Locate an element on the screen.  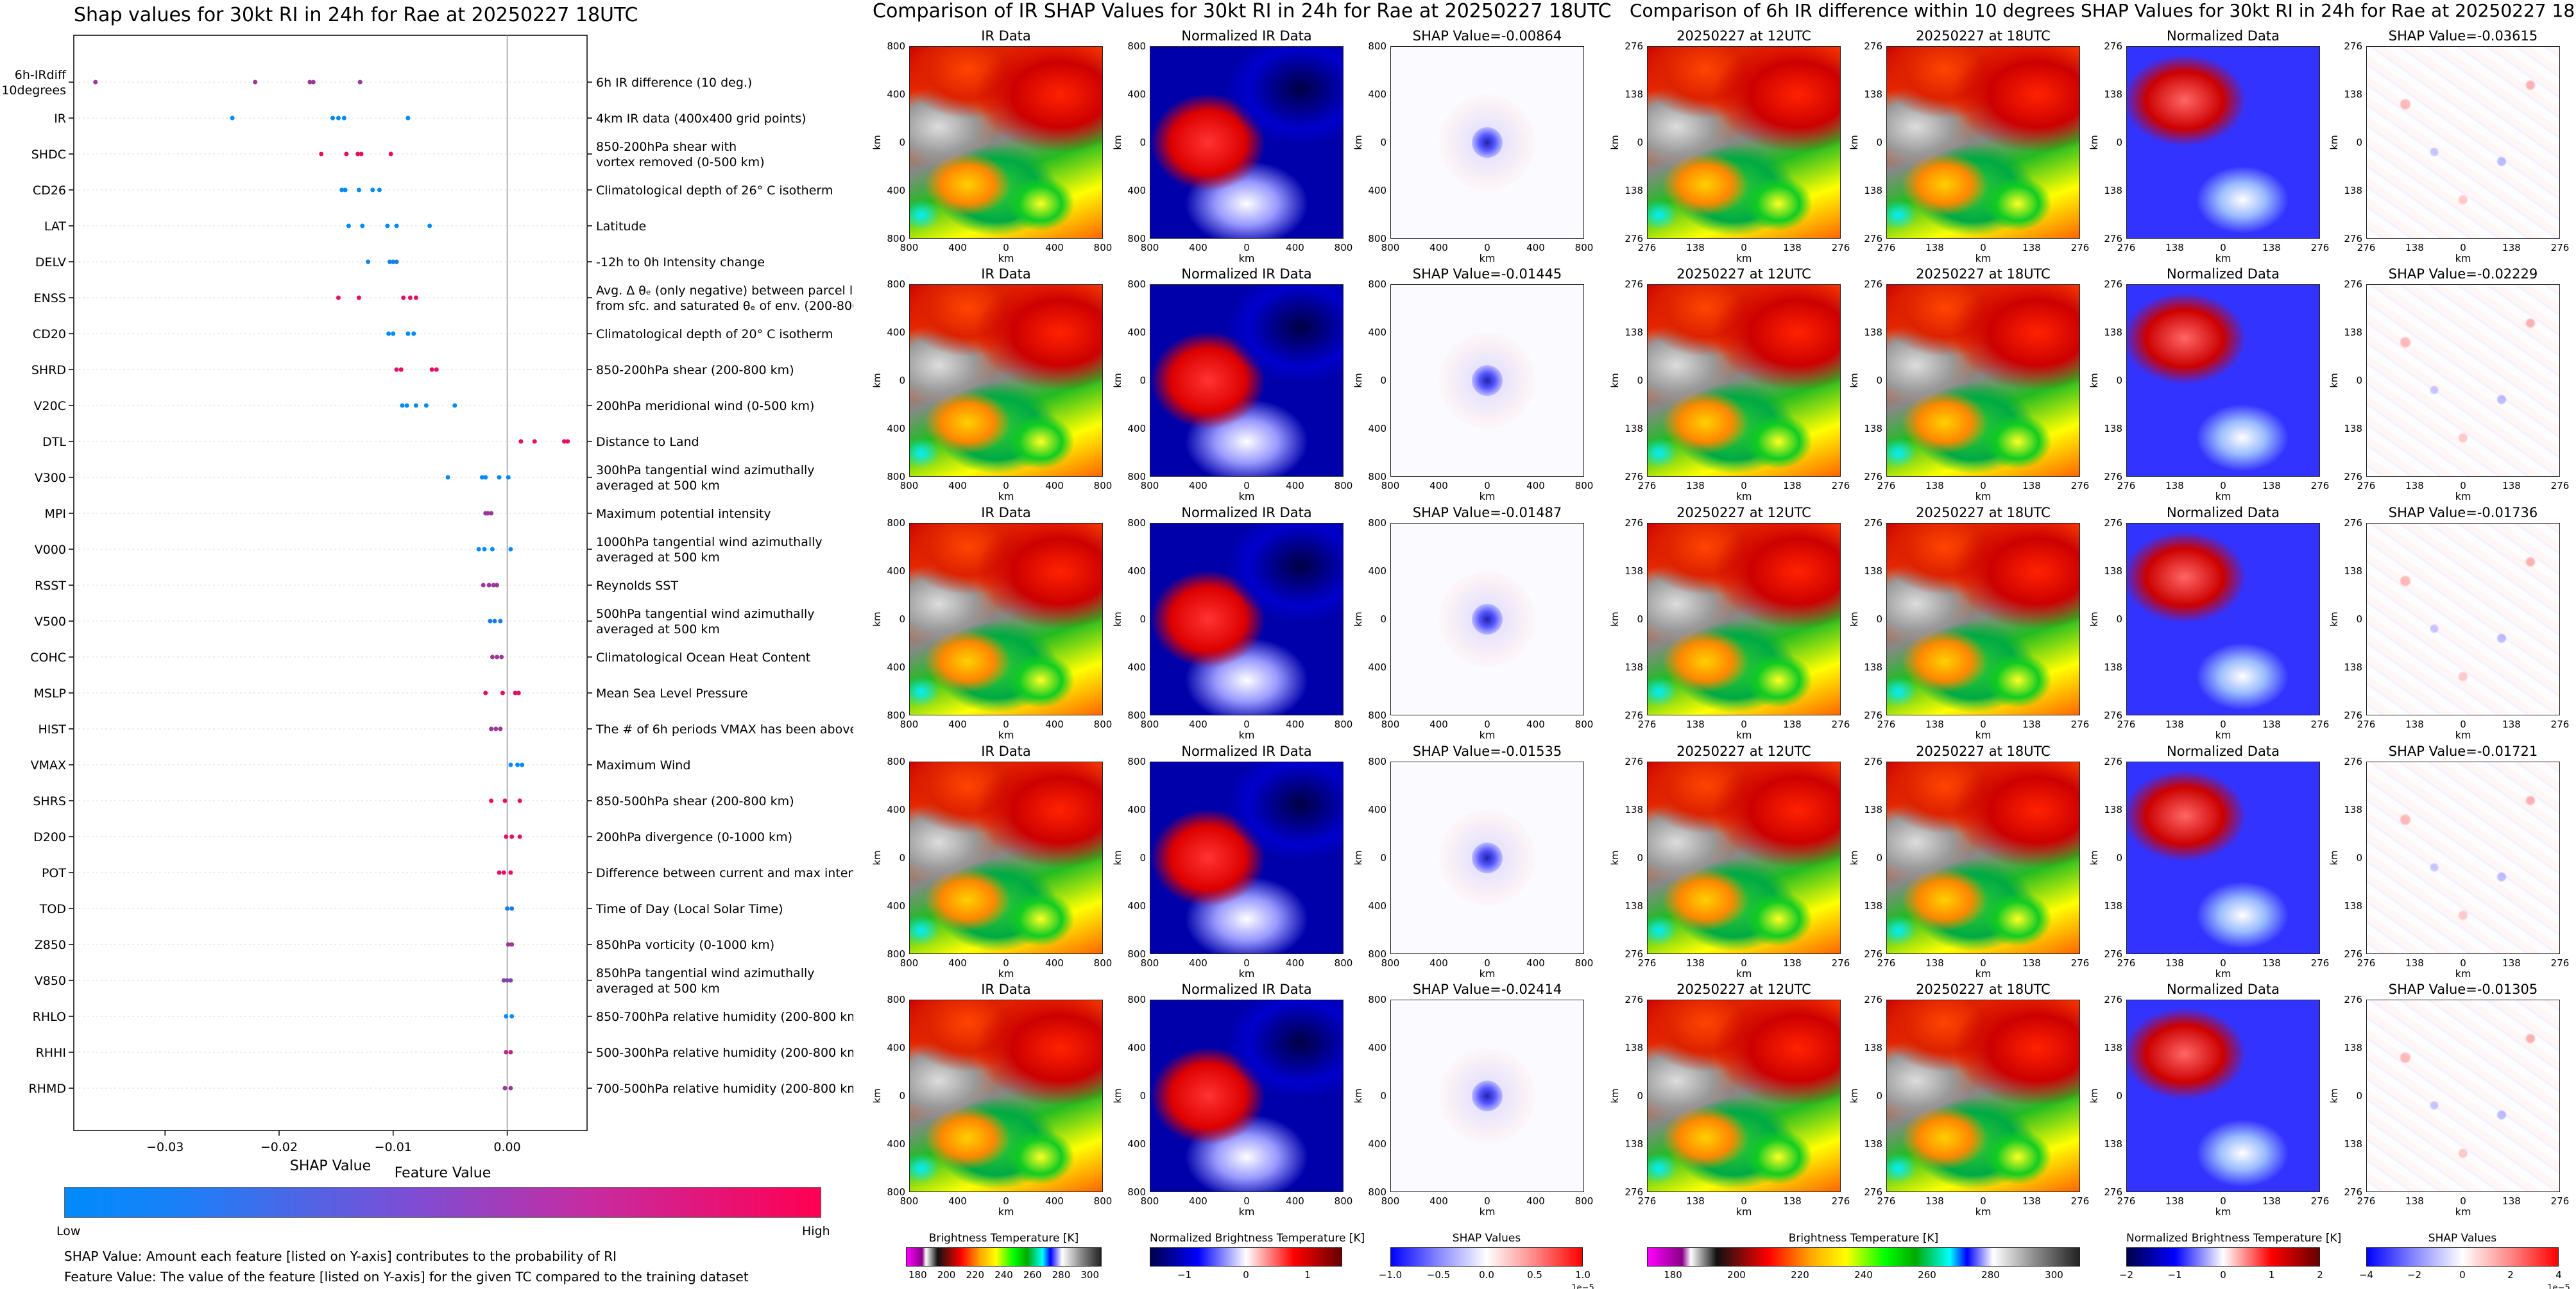
feature-description: 200hPa divergence (0-1000 km) is located at coordinates (694, 837).